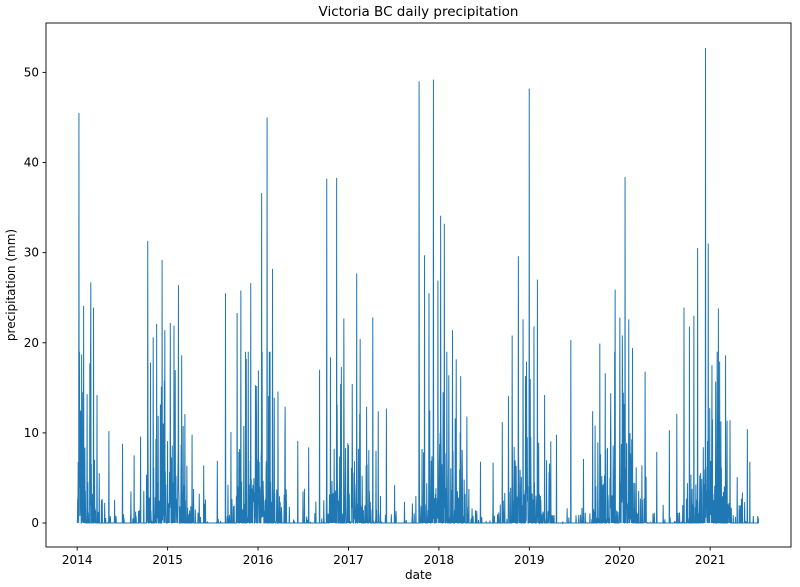 Image resolution: width=800 pixels, height=587 pixels. I want to click on y-tick-label: 30, so click(31, 253).